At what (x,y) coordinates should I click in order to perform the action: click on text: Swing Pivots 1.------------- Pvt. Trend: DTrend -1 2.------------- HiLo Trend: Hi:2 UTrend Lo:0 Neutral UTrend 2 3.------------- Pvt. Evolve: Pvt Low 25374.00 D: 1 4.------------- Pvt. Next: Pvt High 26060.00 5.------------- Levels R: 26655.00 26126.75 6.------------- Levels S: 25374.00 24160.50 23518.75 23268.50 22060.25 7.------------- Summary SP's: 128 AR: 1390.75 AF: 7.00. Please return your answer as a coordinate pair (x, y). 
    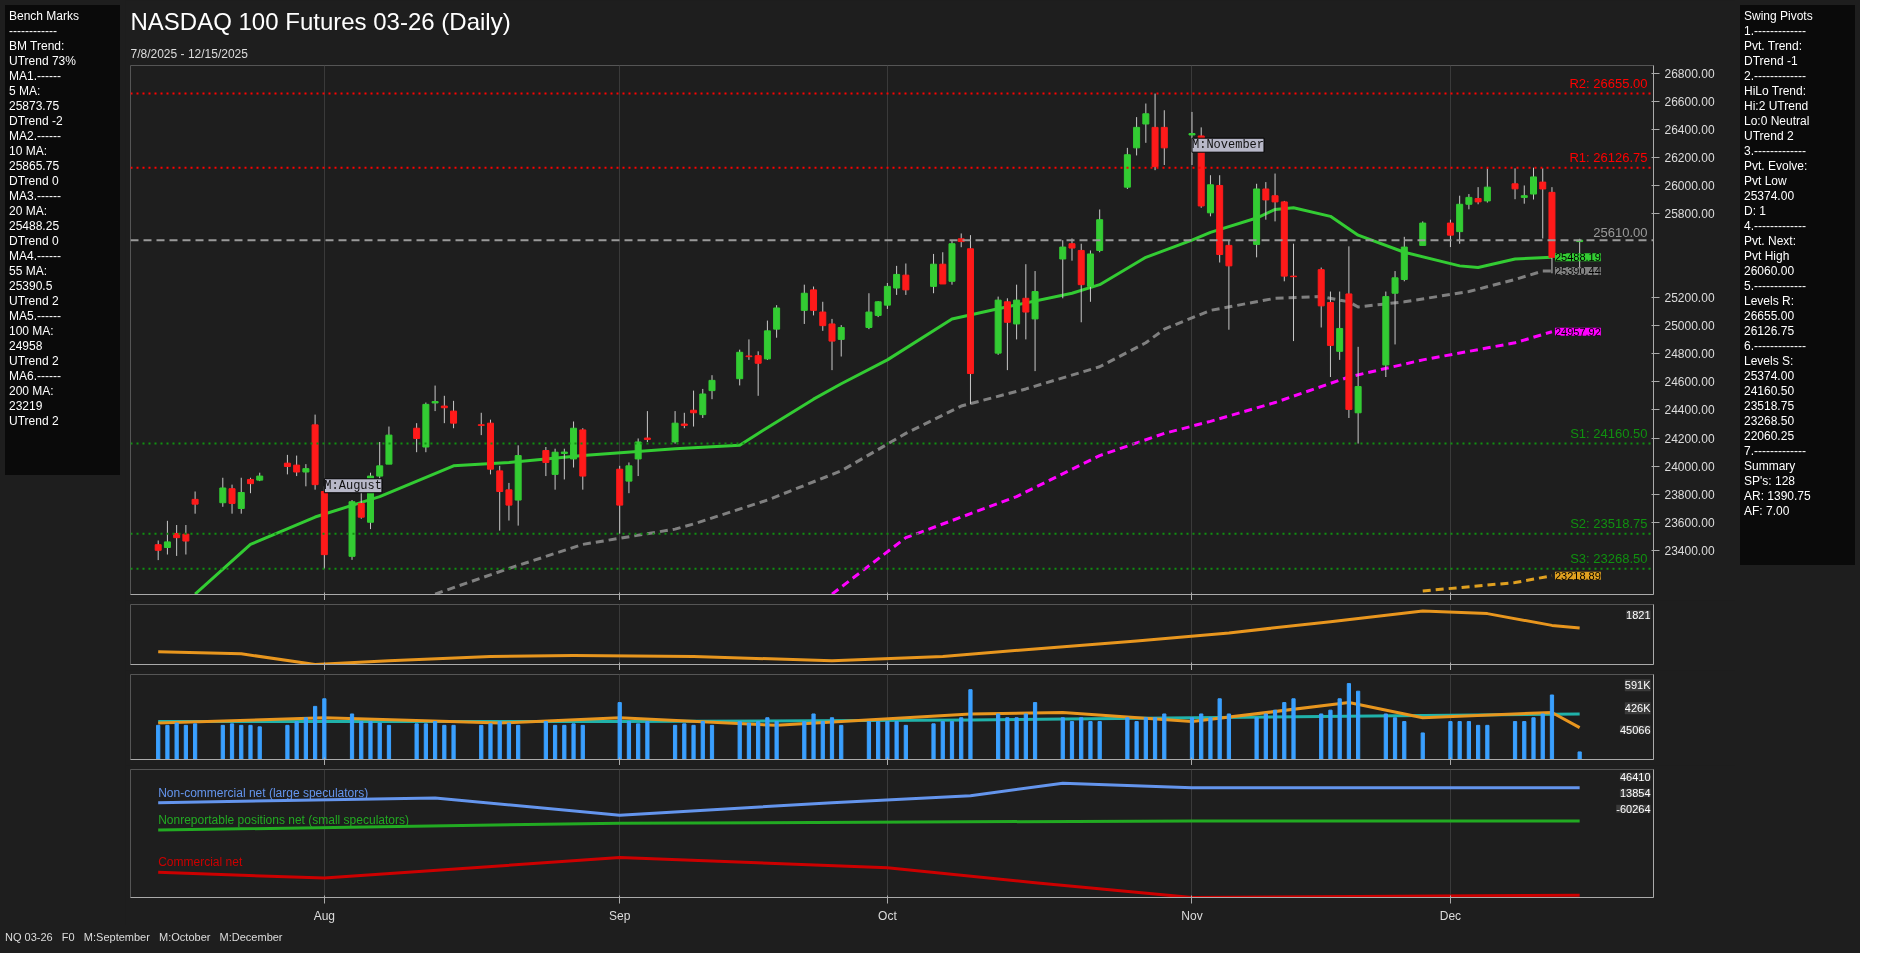
    Looking at the image, I should click on (1778, 263).